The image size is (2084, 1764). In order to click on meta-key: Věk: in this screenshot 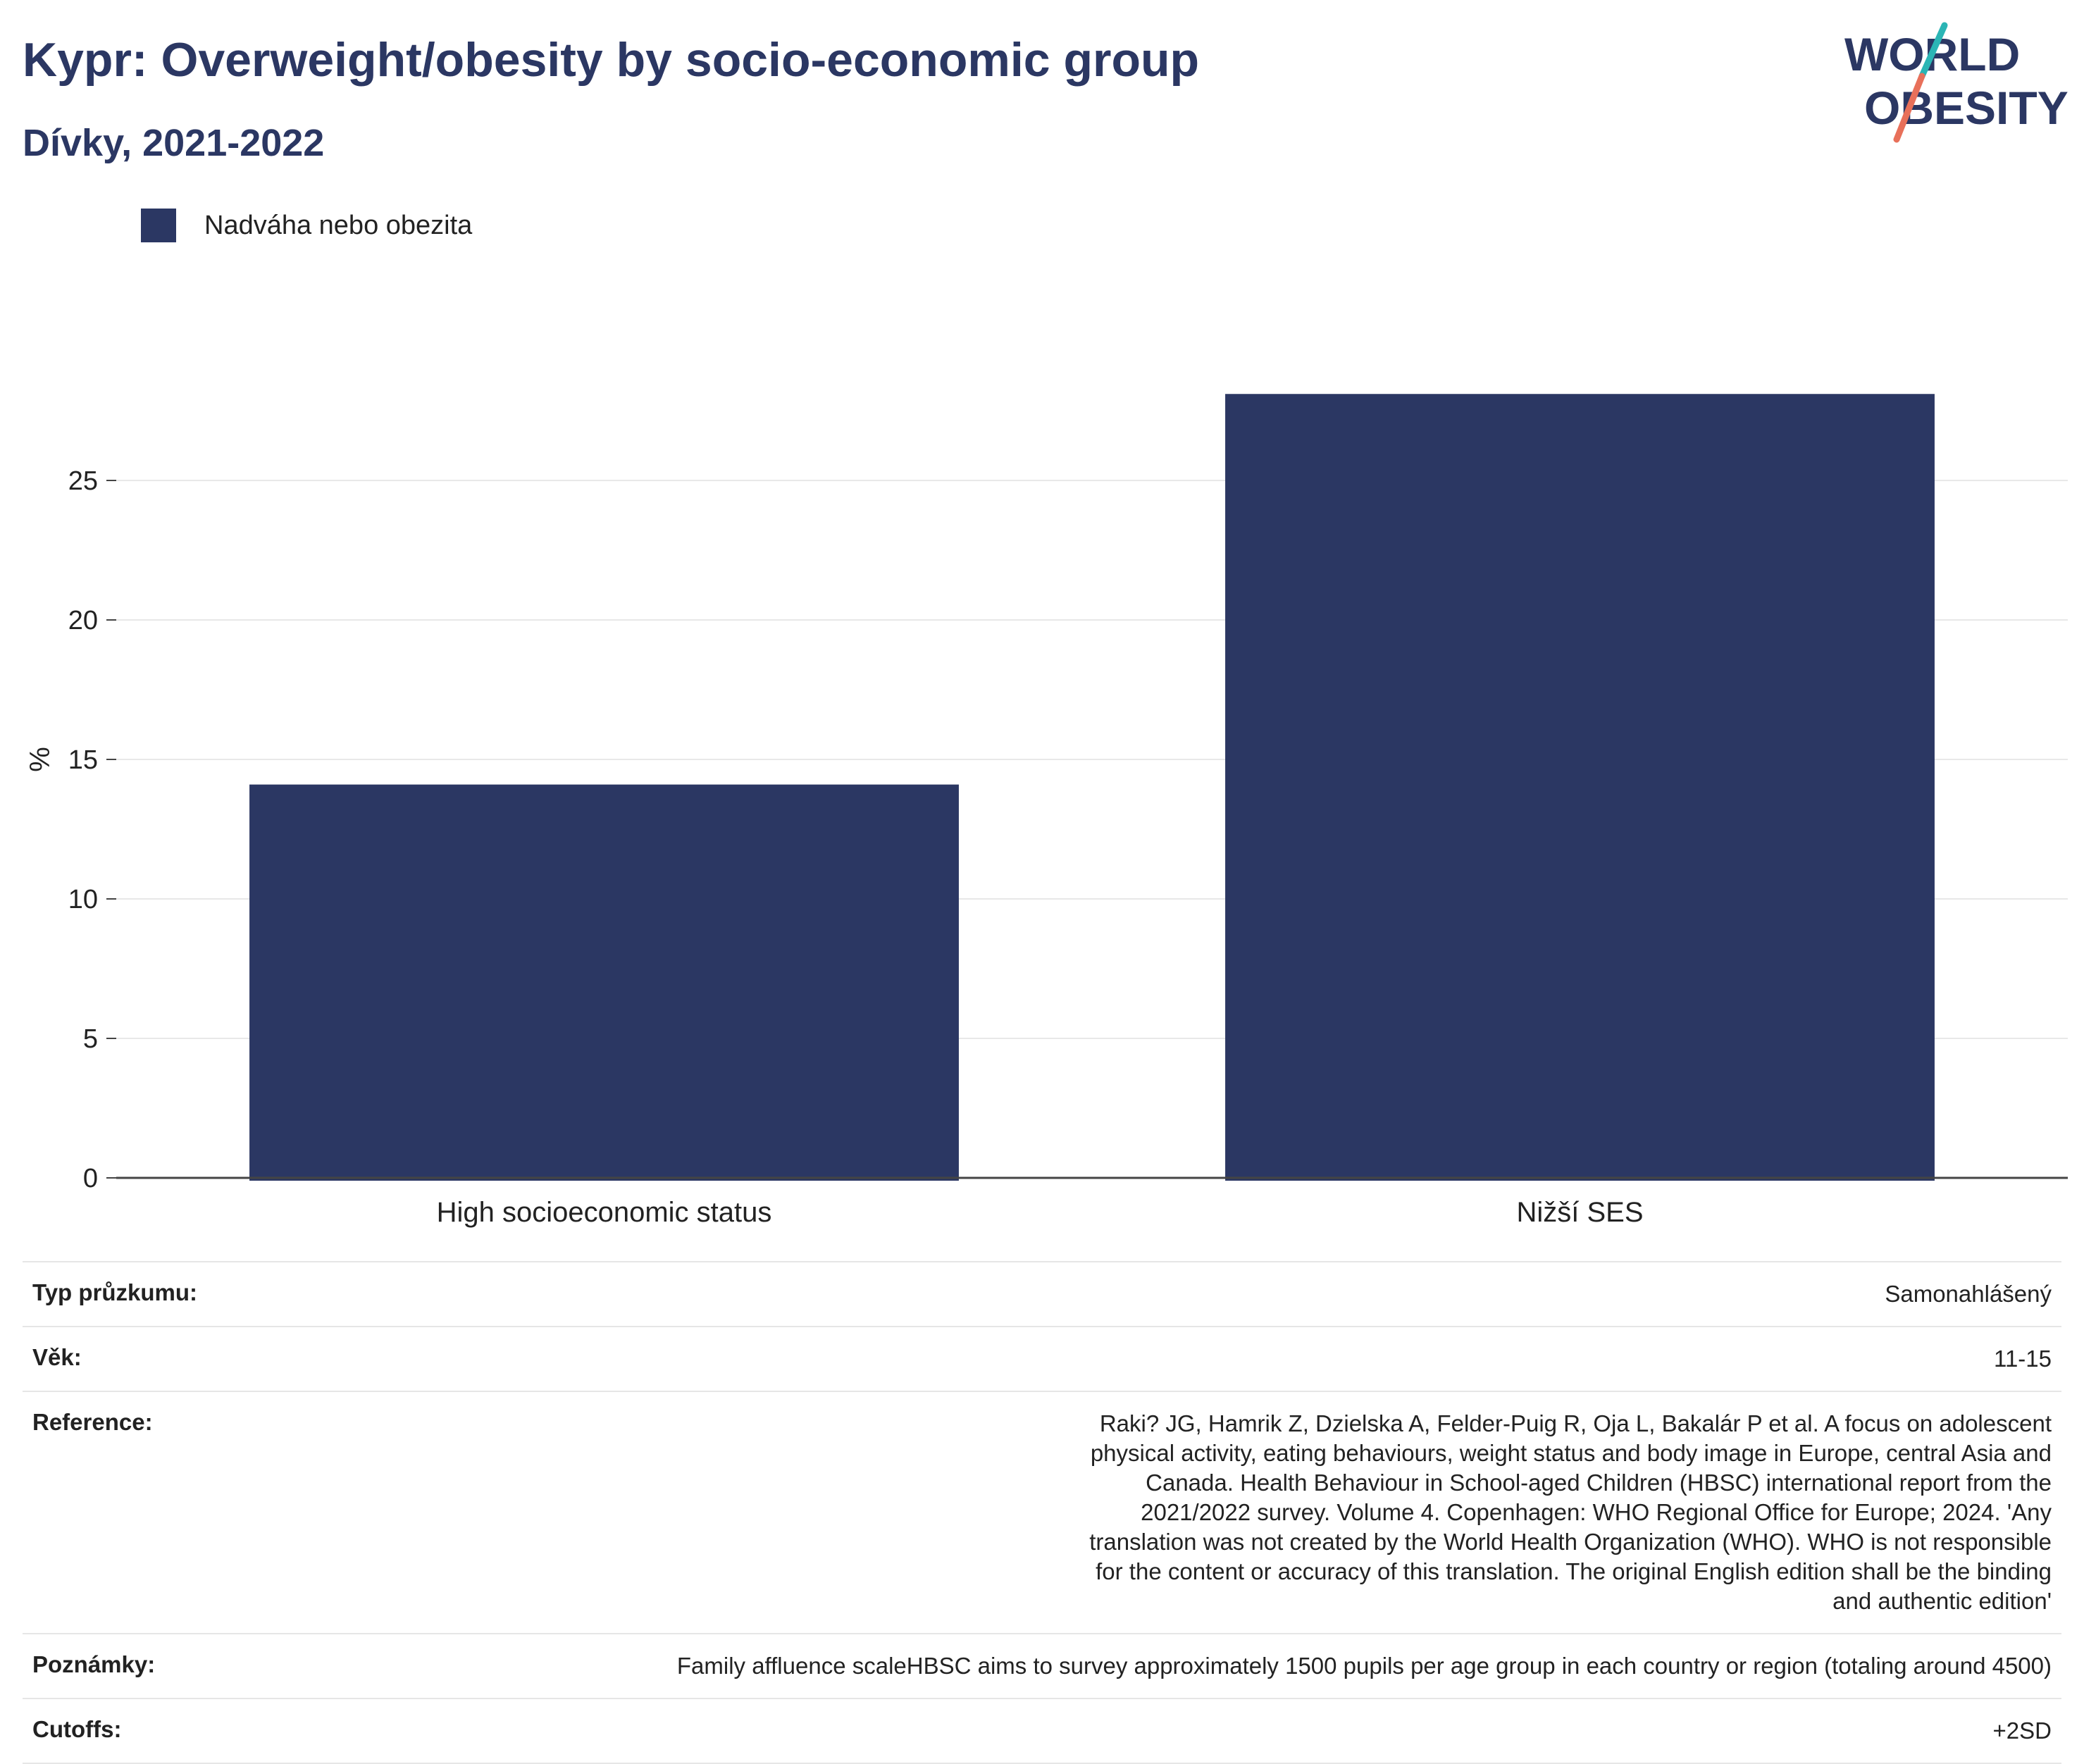, I will do `click(279, 1358)`.